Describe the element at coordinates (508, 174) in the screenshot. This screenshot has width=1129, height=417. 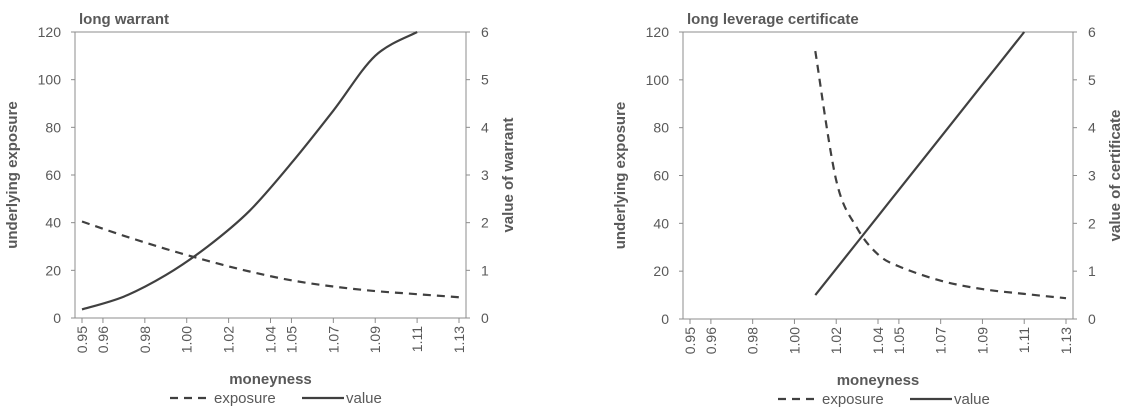
I see `y2-axis-title: value of warrant` at that location.